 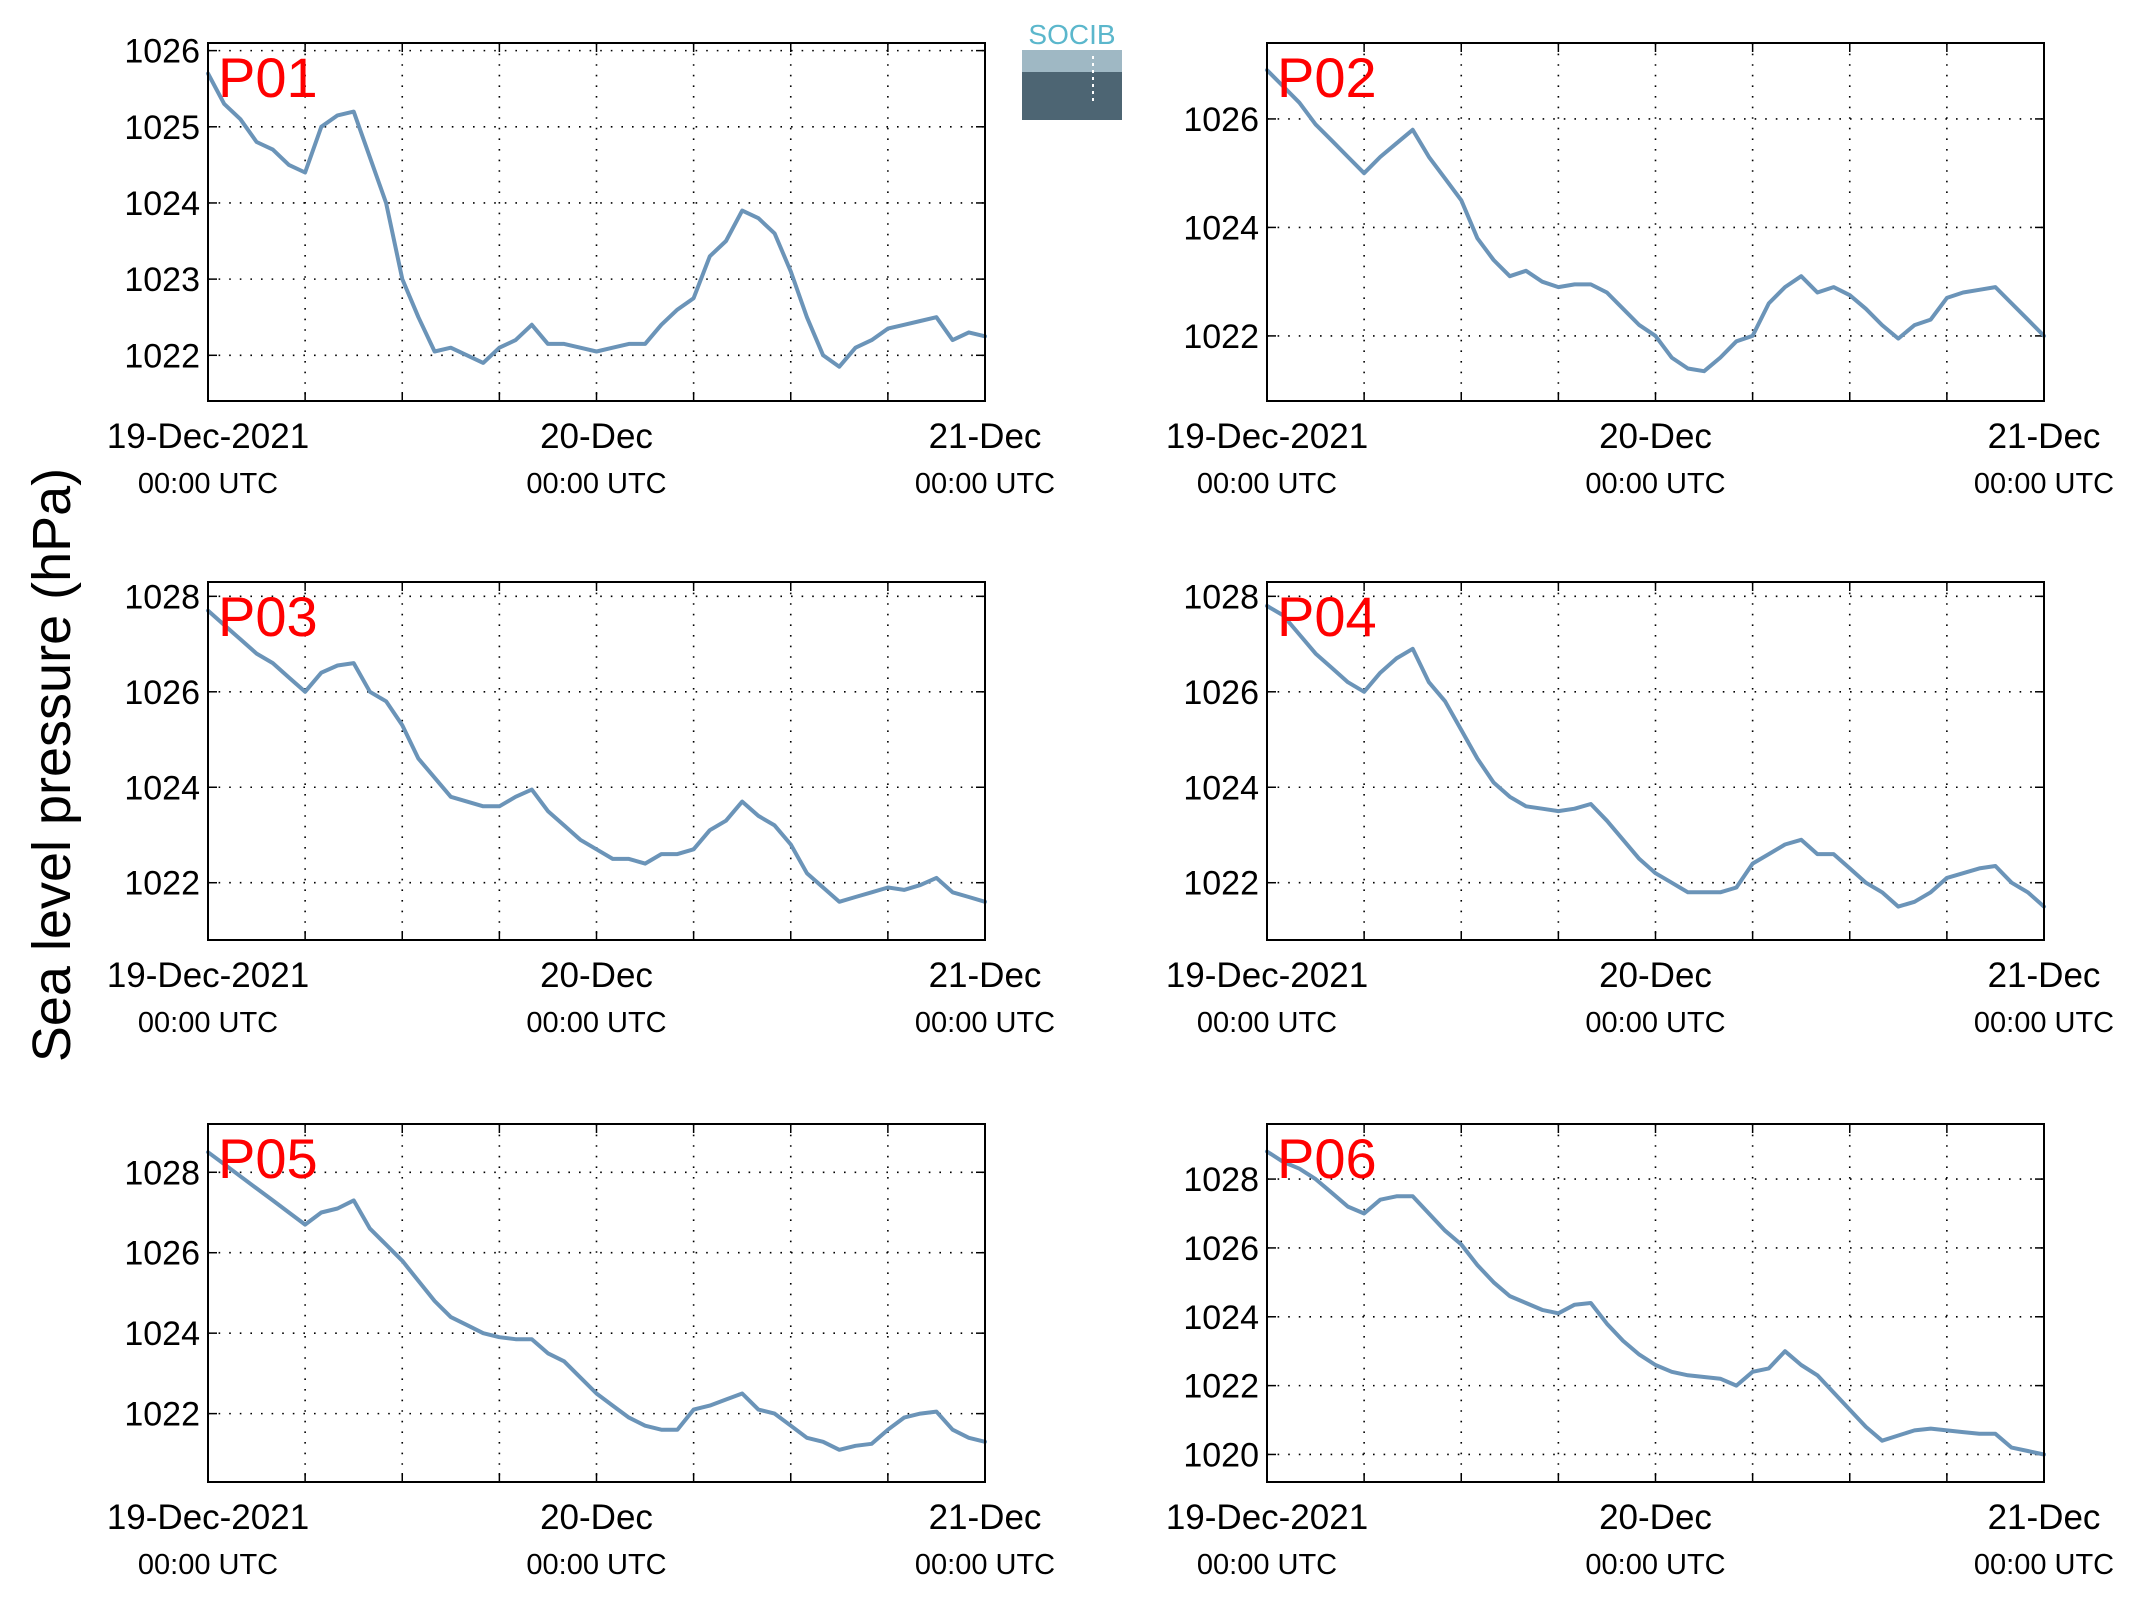 I want to click on socib-logo-text: SOCIB, so click(x=1071, y=34).